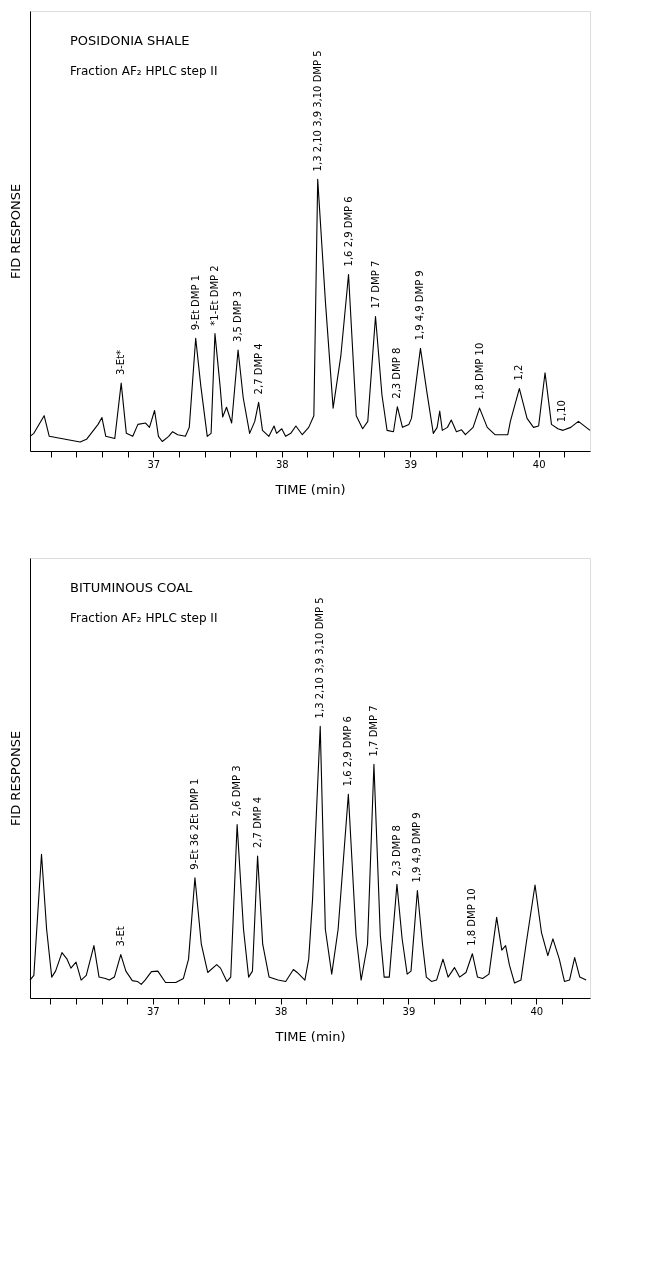 This screenshot has width=668, height=1278. Describe the element at coordinates (561, 411) in the screenshot. I see `annotation: 1,10` at that location.